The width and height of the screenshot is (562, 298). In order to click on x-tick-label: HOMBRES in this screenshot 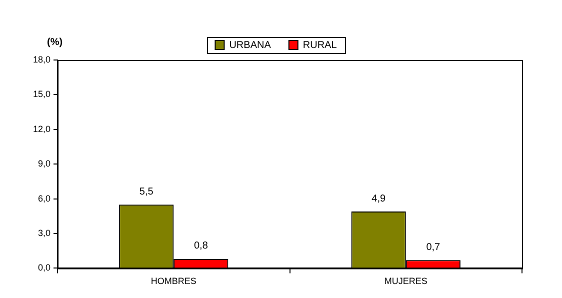, I will do `click(173, 281)`.